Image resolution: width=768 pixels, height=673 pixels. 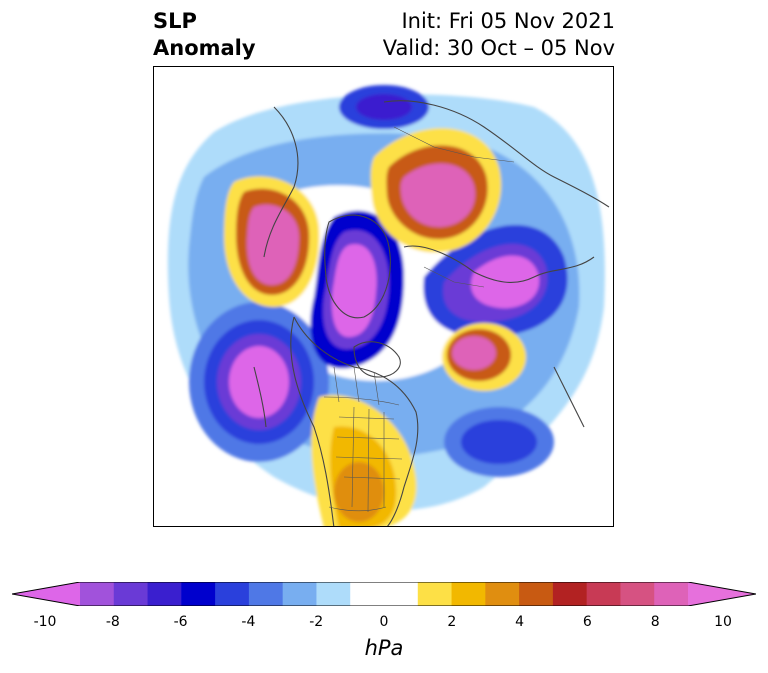 What do you see at coordinates (723, 622) in the screenshot?
I see `colorbar-tick-label: 10` at bounding box center [723, 622].